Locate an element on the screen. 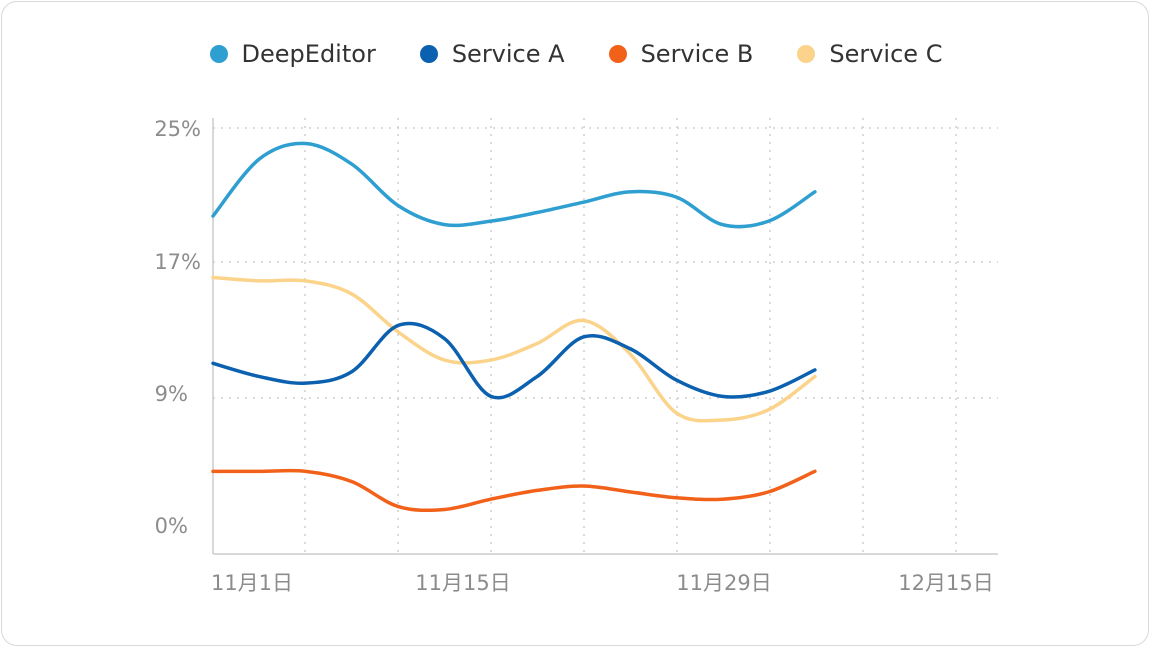  series-line-service-c is located at coordinates (514, 349).